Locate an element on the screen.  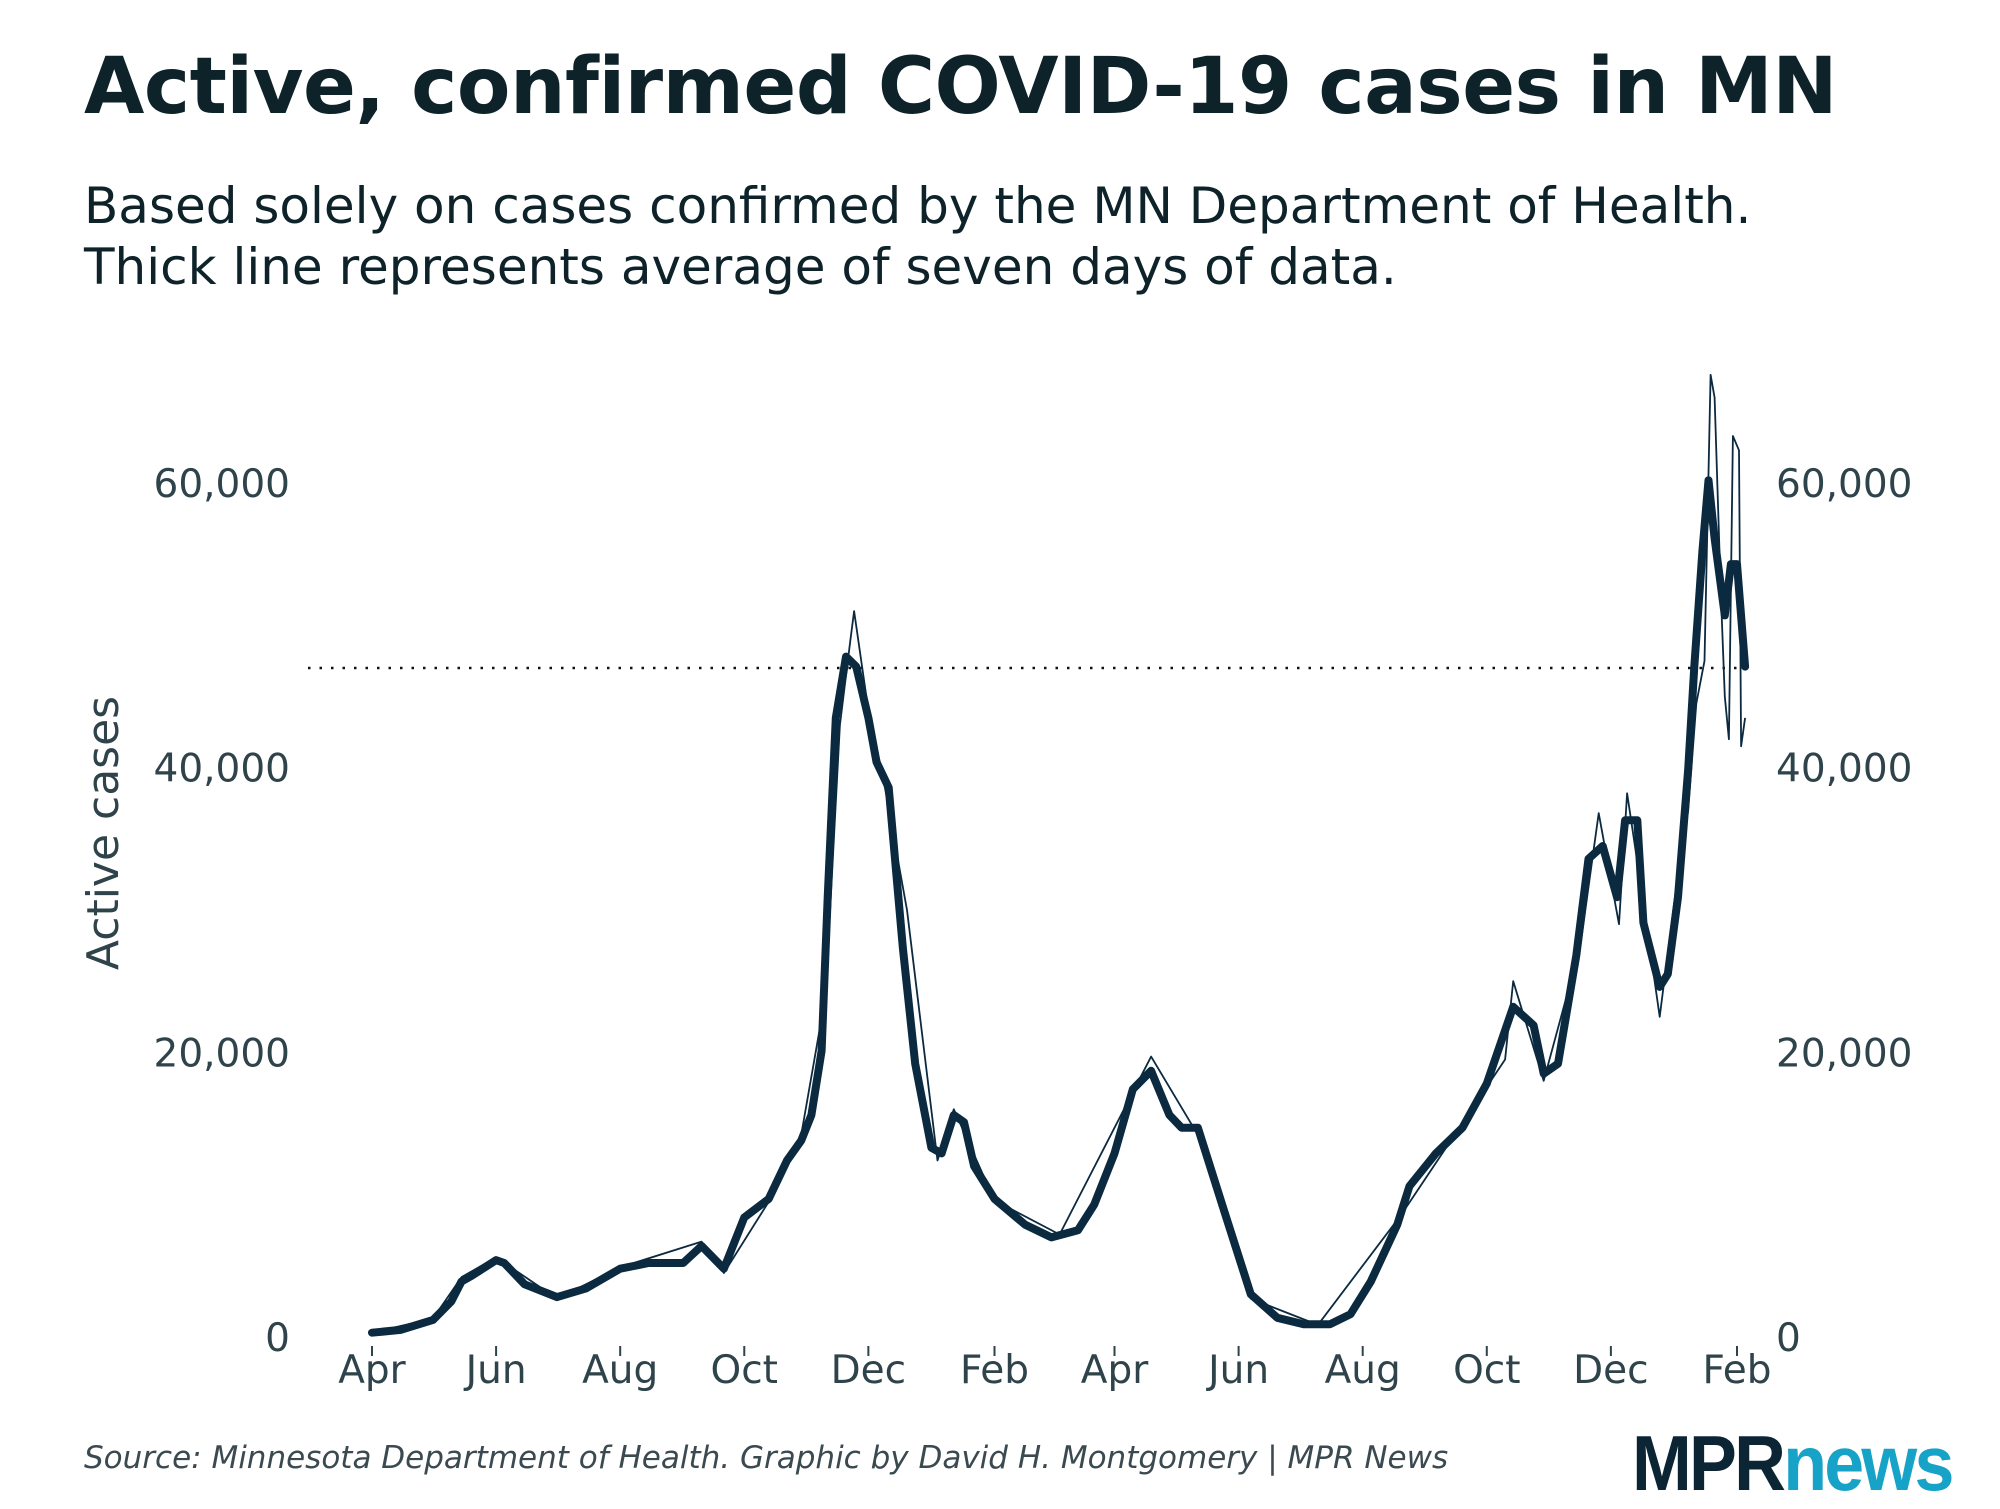
x-axis-ticks: Apr Jun Aug Oct Dec Feb Apr Jun Aug Oct Dec Feb is located at coordinates (1055, 1369).